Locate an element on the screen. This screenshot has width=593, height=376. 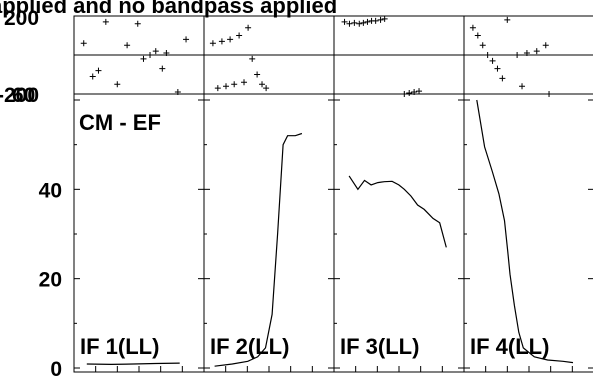
panel-label: IF 2(LL) is located at coordinates (249, 346).